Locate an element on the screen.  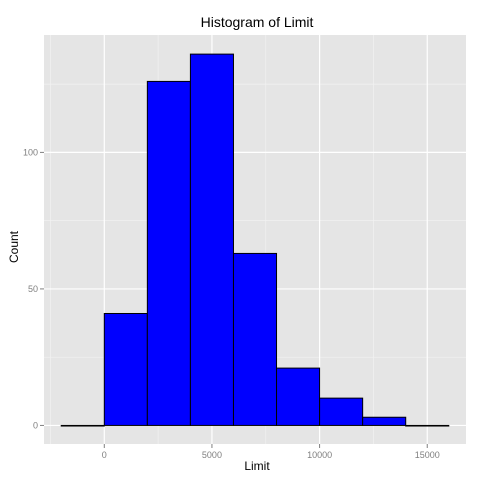
x-tick-label: 15000 is located at coordinates (427, 455).